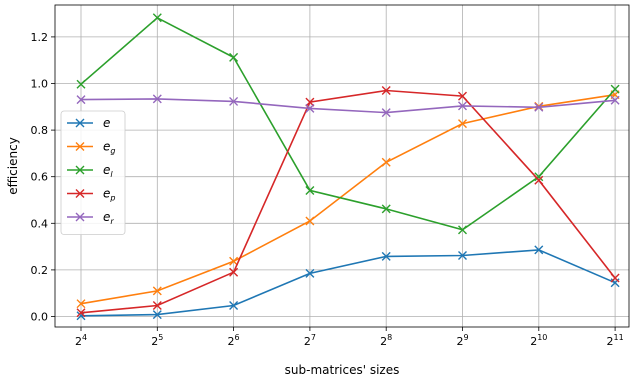 This screenshot has width=639, height=383. What do you see at coordinates (13, 166) in the screenshot?
I see `y-axis-label: efficiency` at bounding box center [13, 166].